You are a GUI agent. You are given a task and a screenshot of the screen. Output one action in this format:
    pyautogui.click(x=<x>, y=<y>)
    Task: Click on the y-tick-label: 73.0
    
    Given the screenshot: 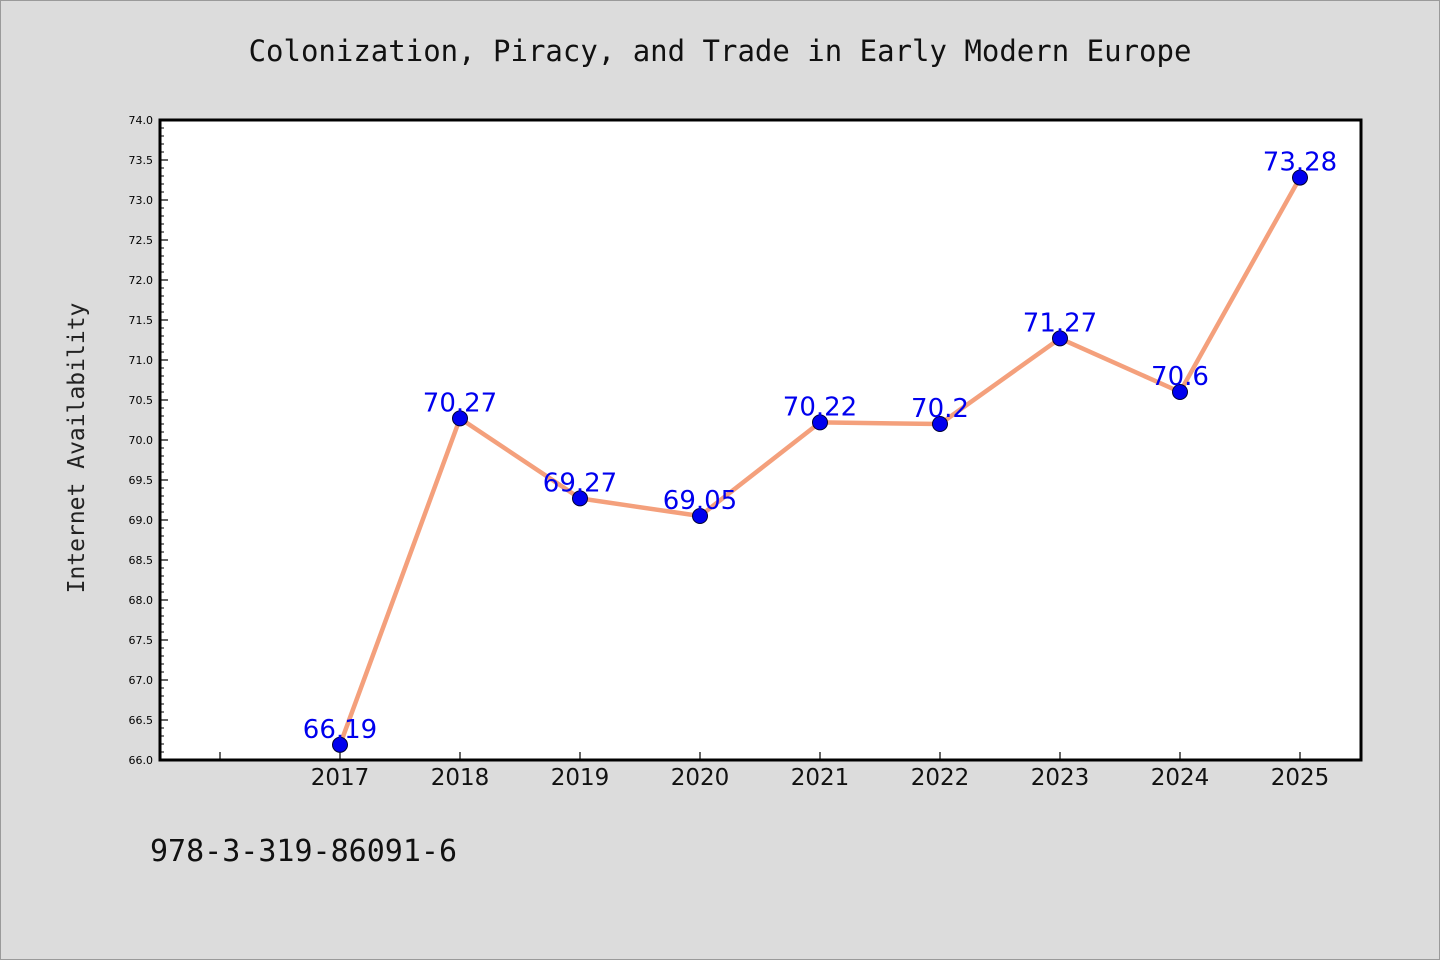 What is the action you would take?
    pyautogui.click(x=141, y=200)
    